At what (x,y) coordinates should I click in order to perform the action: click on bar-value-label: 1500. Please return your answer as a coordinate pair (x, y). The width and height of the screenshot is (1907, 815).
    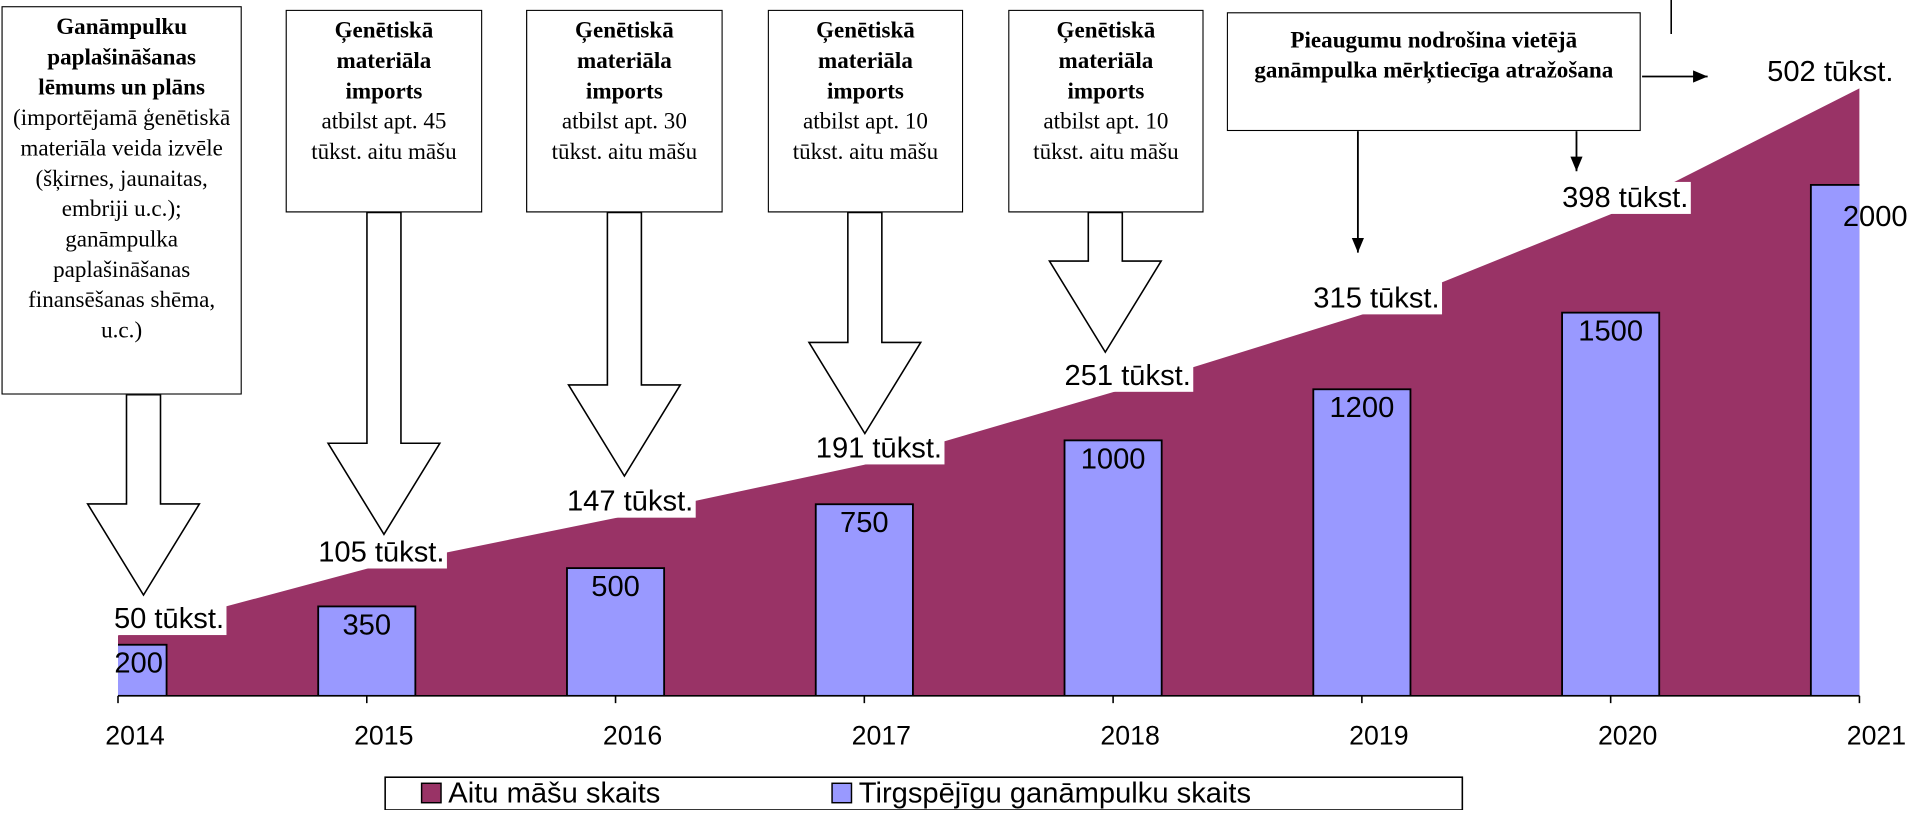
    Looking at the image, I should click on (1610, 332).